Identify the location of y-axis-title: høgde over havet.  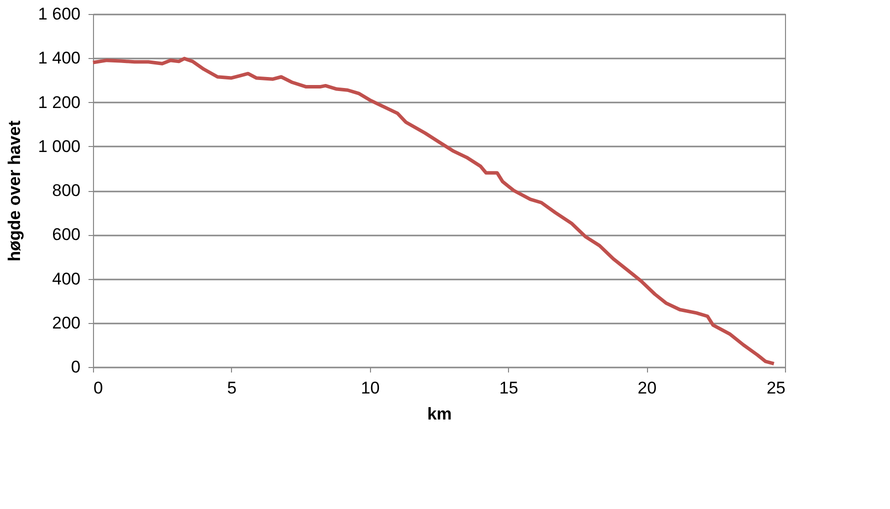
(14, 191).